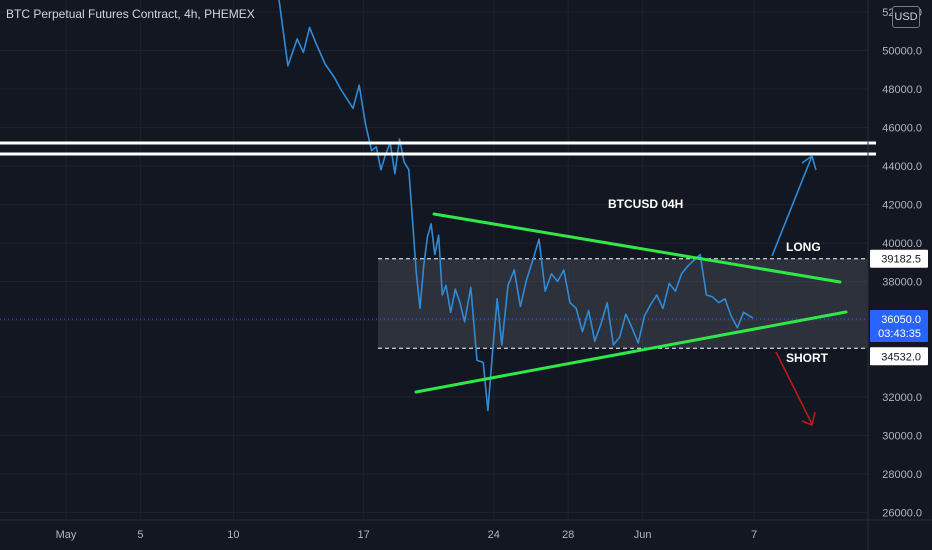  Describe the element at coordinates (792, 206) in the screenshot. I see `long-arrow` at that location.